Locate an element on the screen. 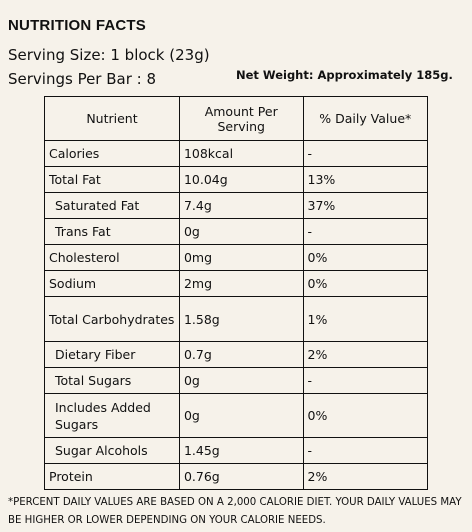  header-amount: Amount Per Serving is located at coordinates (241, 118).